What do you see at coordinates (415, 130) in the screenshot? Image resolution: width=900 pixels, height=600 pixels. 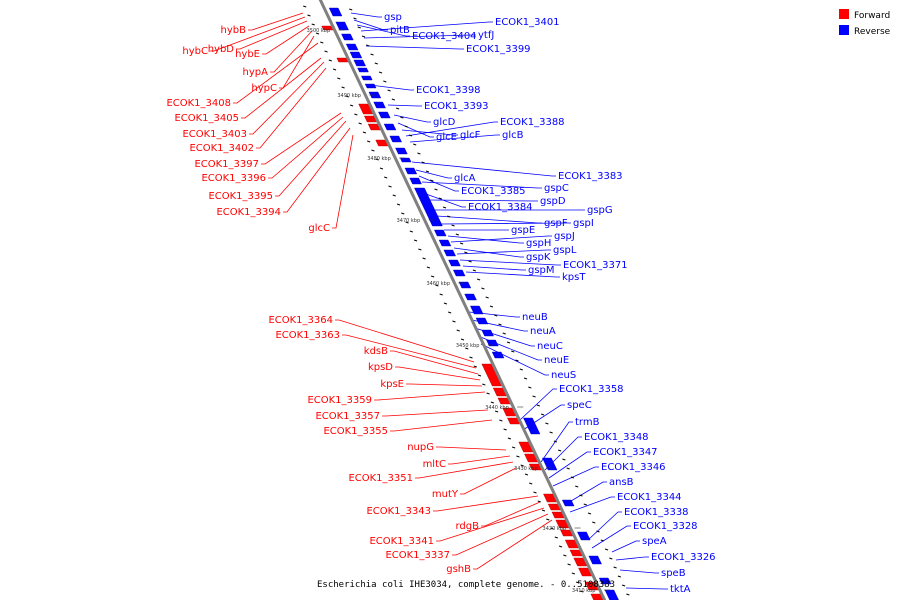 I see `leader-glce` at bounding box center [415, 130].